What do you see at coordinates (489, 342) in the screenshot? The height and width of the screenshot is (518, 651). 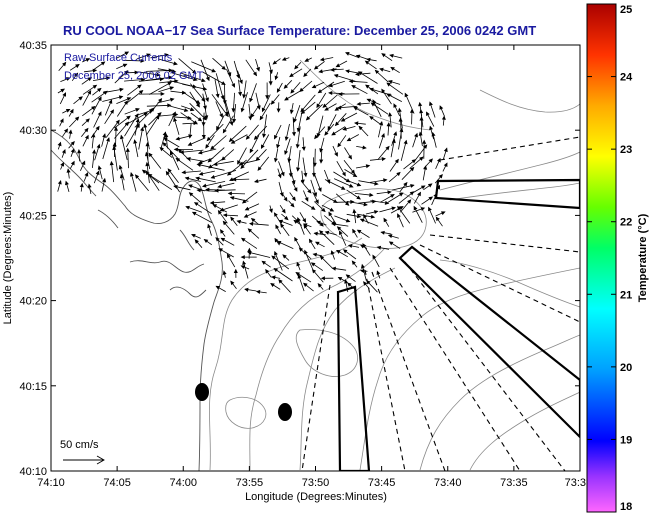 I see `transect-southeast` at bounding box center [489, 342].